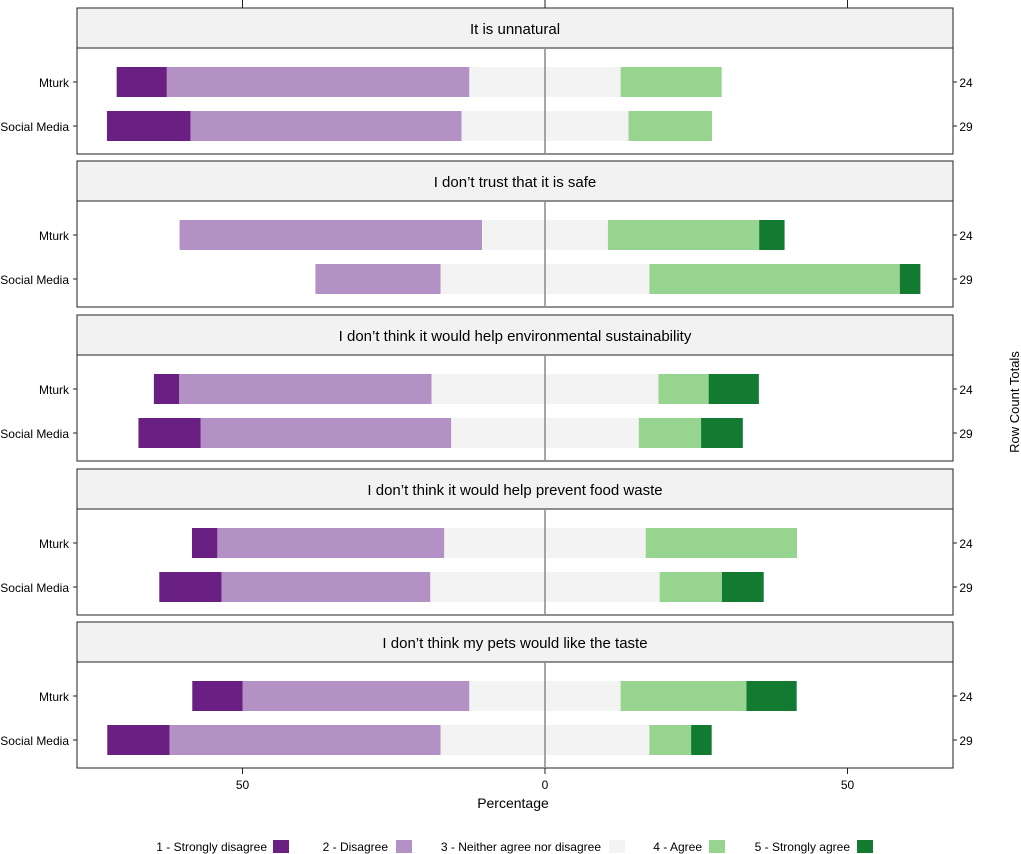 This screenshot has height=854, width=1021. I want to click on panel-title: I don’t trust that it is safe, so click(515, 182).